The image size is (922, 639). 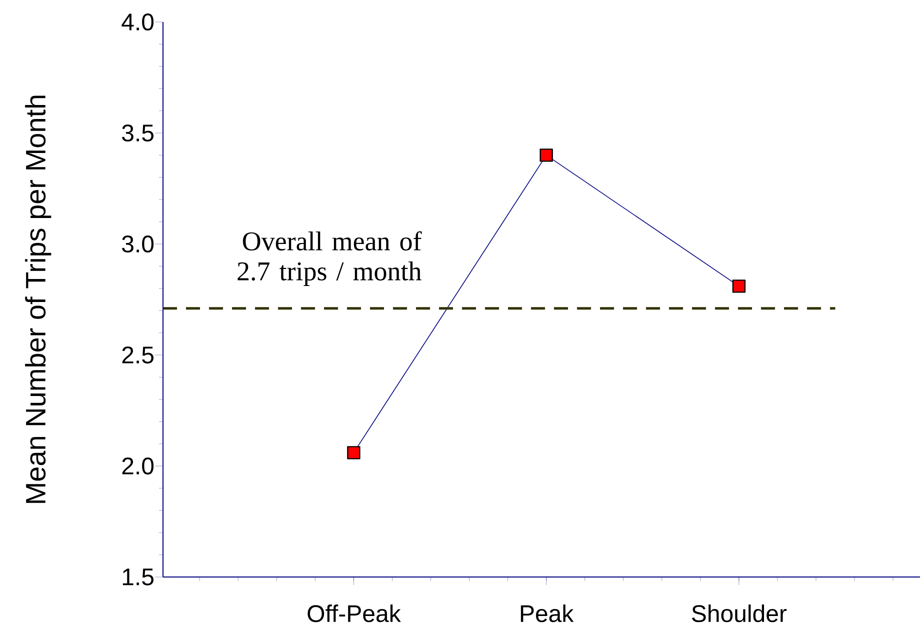 I want to click on x-tick-label: Shoulder, so click(x=739, y=613).